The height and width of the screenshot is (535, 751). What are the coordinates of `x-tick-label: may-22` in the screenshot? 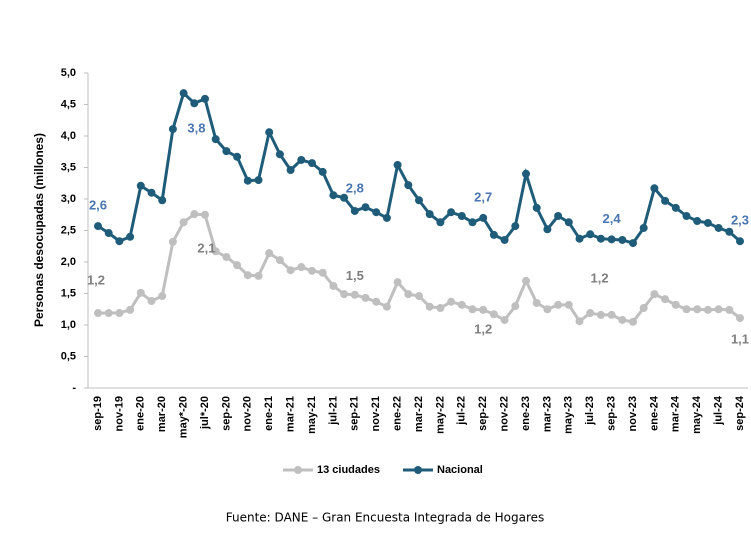 It's located at (440, 415).